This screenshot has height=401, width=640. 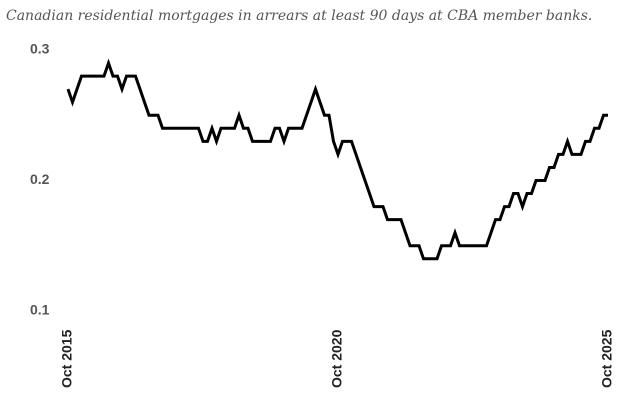 What do you see at coordinates (67, 358) in the screenshot?
I see `x-tick-label: Oct 2015` at bounding box center [67, 358].